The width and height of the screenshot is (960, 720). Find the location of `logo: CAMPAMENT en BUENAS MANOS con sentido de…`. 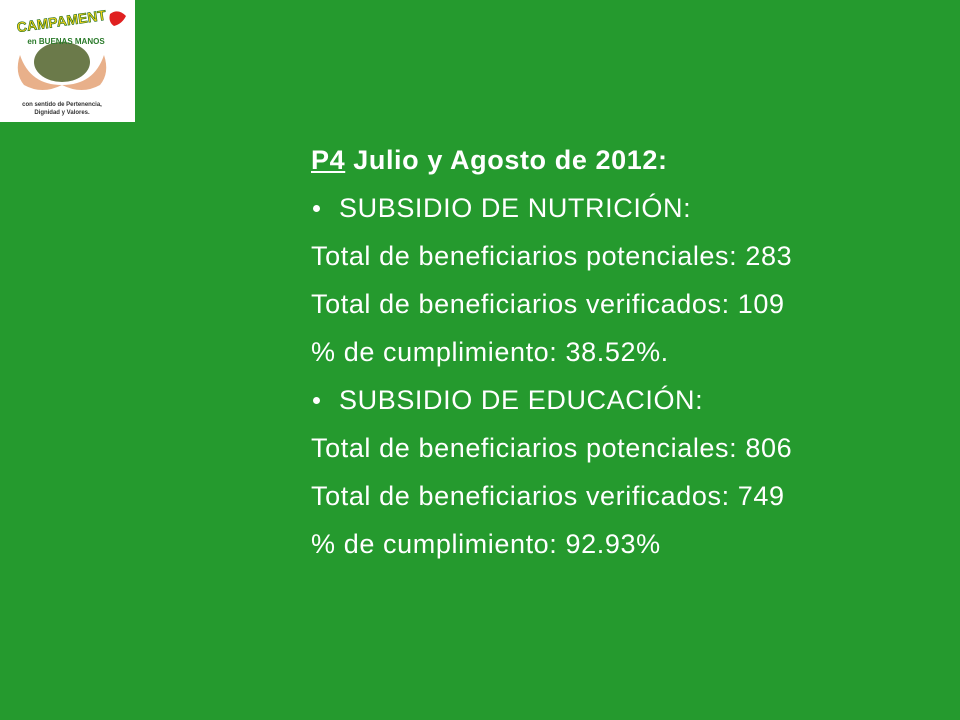

logo: CAMPAMENT en BUENAS MANOS con sentido de… is located at coordinates (67, 61).